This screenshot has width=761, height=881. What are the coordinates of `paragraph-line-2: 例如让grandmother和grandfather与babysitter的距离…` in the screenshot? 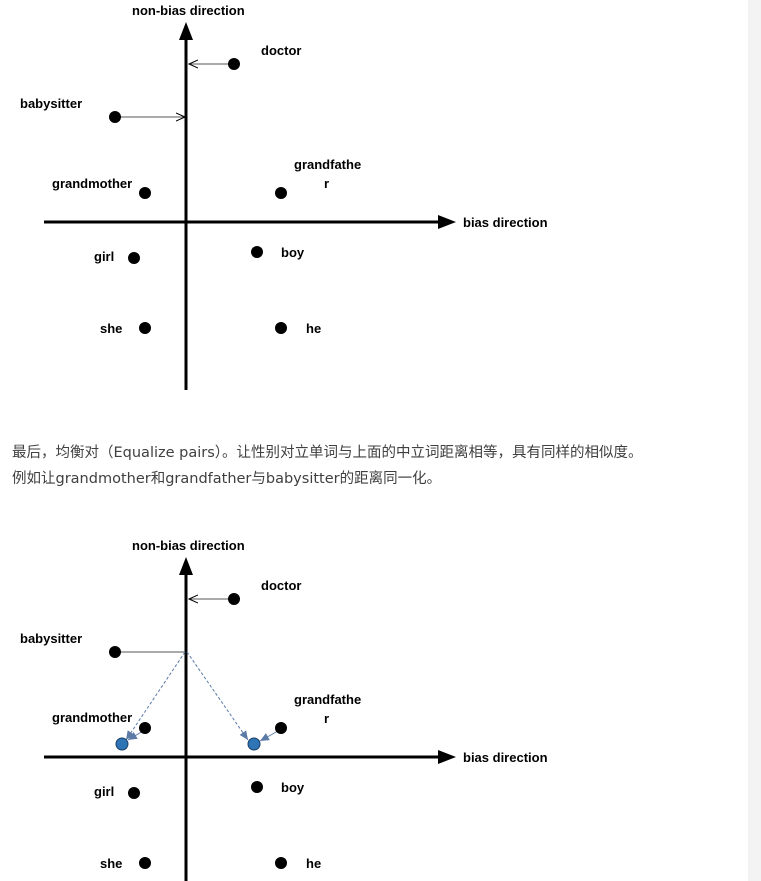 It's located at (227, 479).